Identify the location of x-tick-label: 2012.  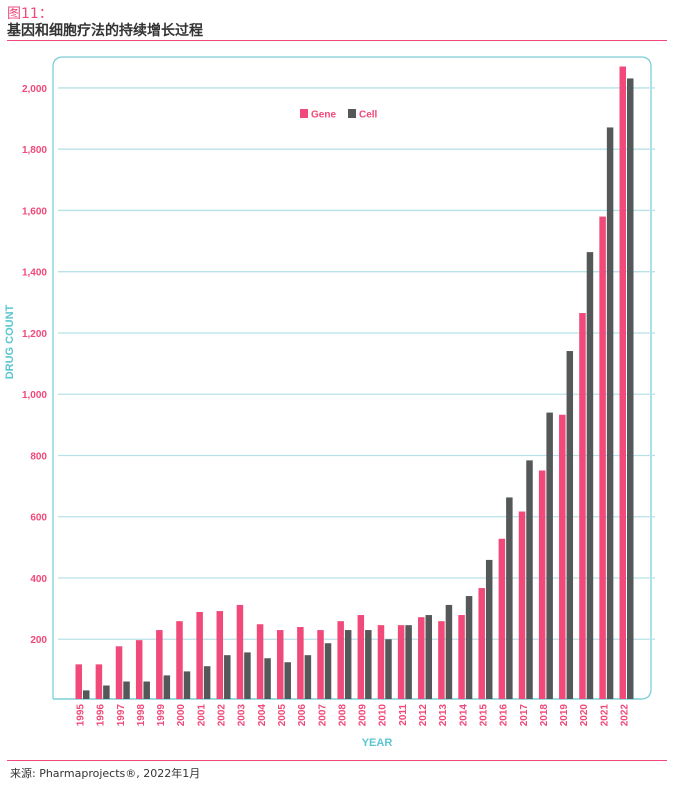
(423, 715).